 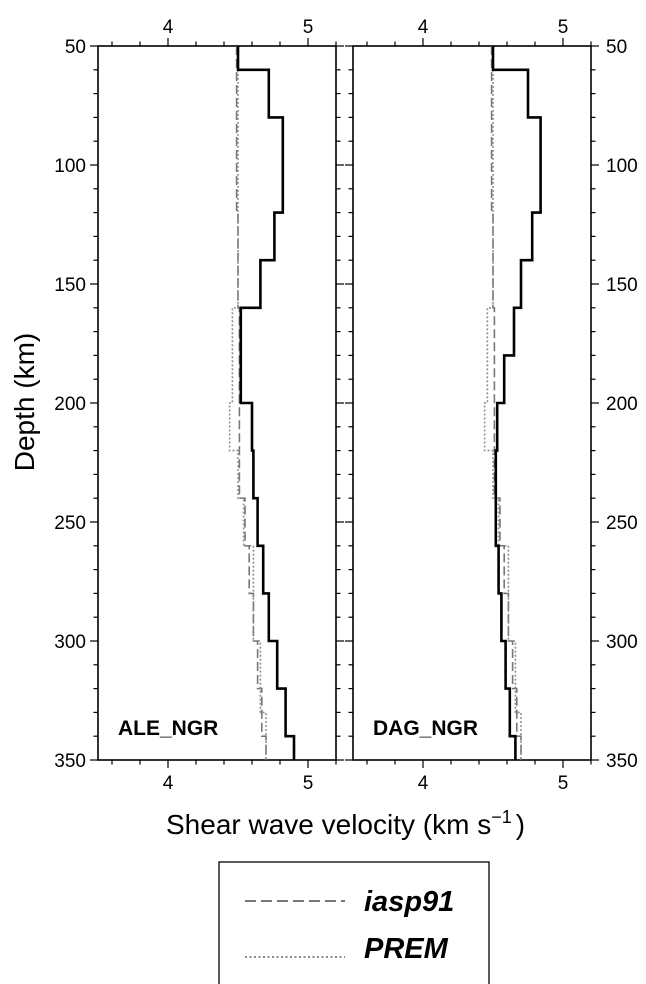 I want to click on y-tick-label-right-200: 200, so click(x=622, y=404).